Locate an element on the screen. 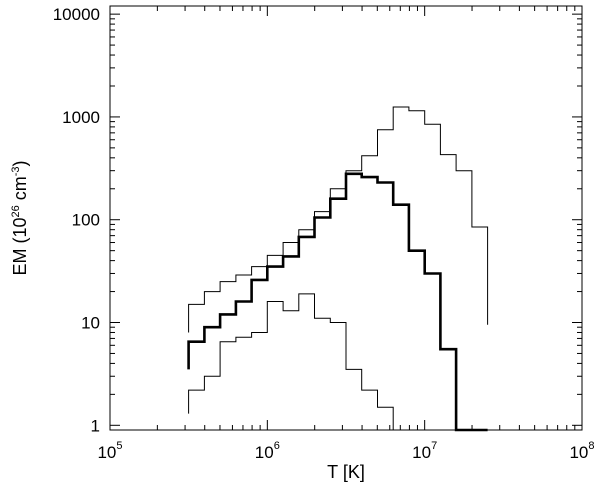 The width and height of the screenshot is (600, 490). x-tick-label-exponent: 8 is located at coordinates (591, 446).